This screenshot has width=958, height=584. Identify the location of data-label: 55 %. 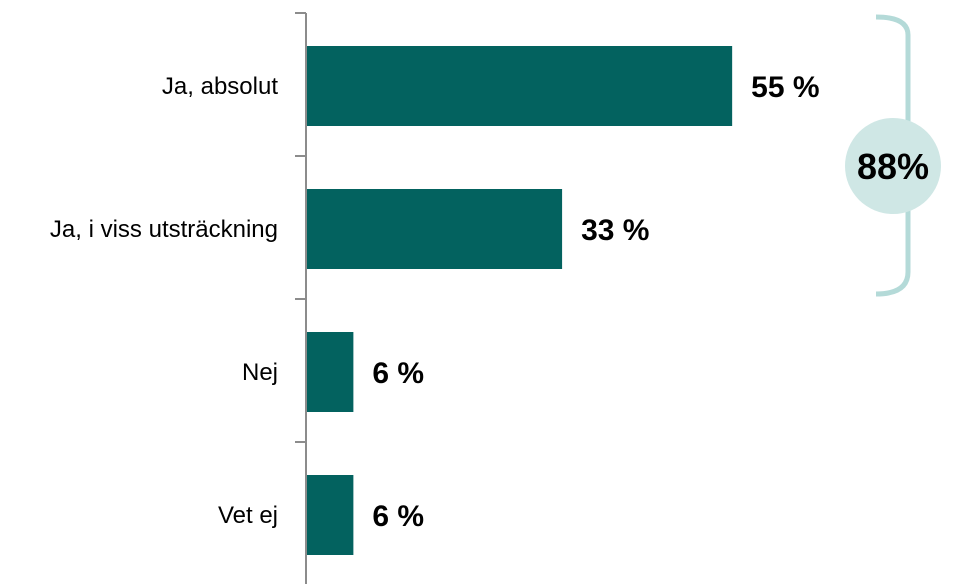
(785, 87).